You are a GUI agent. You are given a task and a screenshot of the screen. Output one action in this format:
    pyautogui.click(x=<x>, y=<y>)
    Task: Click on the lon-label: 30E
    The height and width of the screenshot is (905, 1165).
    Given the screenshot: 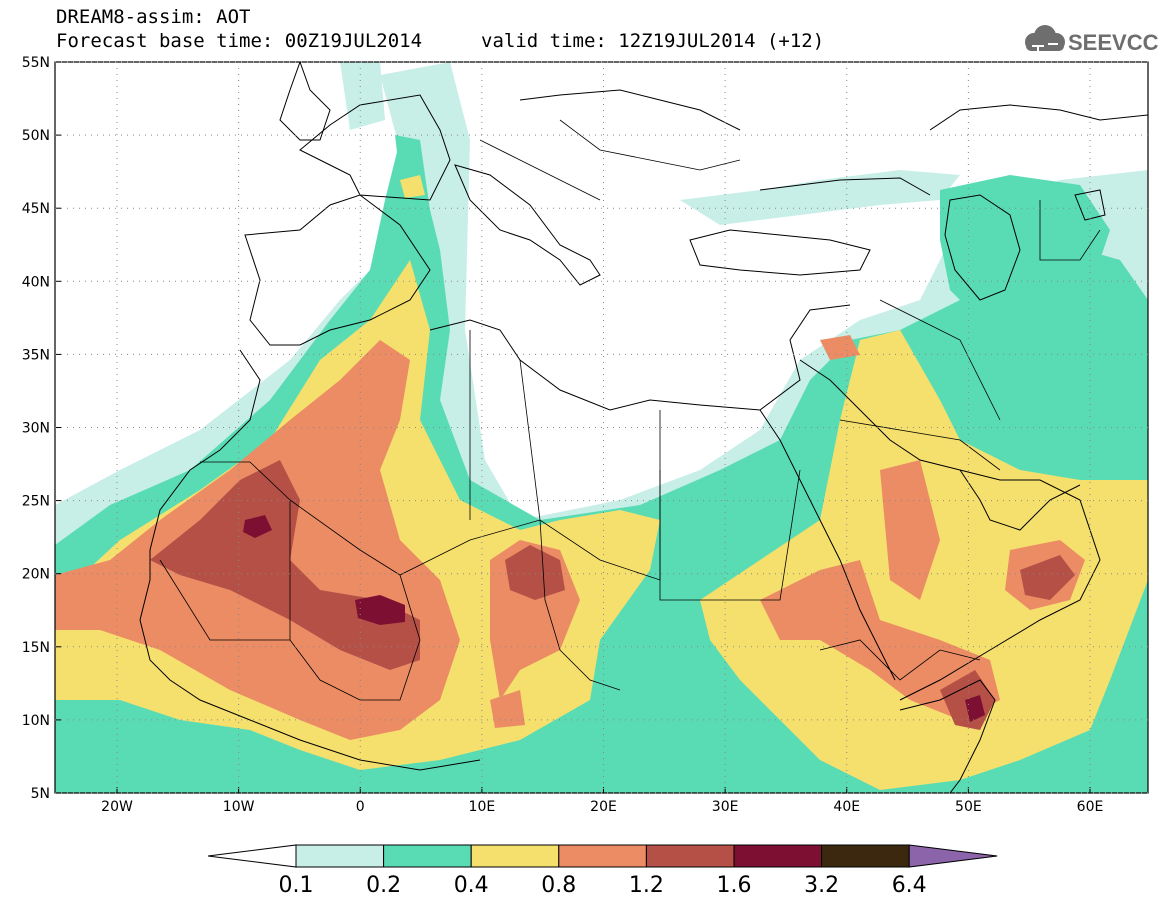 What is the action you would take?
    pyautogui.click(x=725, y=807)
    